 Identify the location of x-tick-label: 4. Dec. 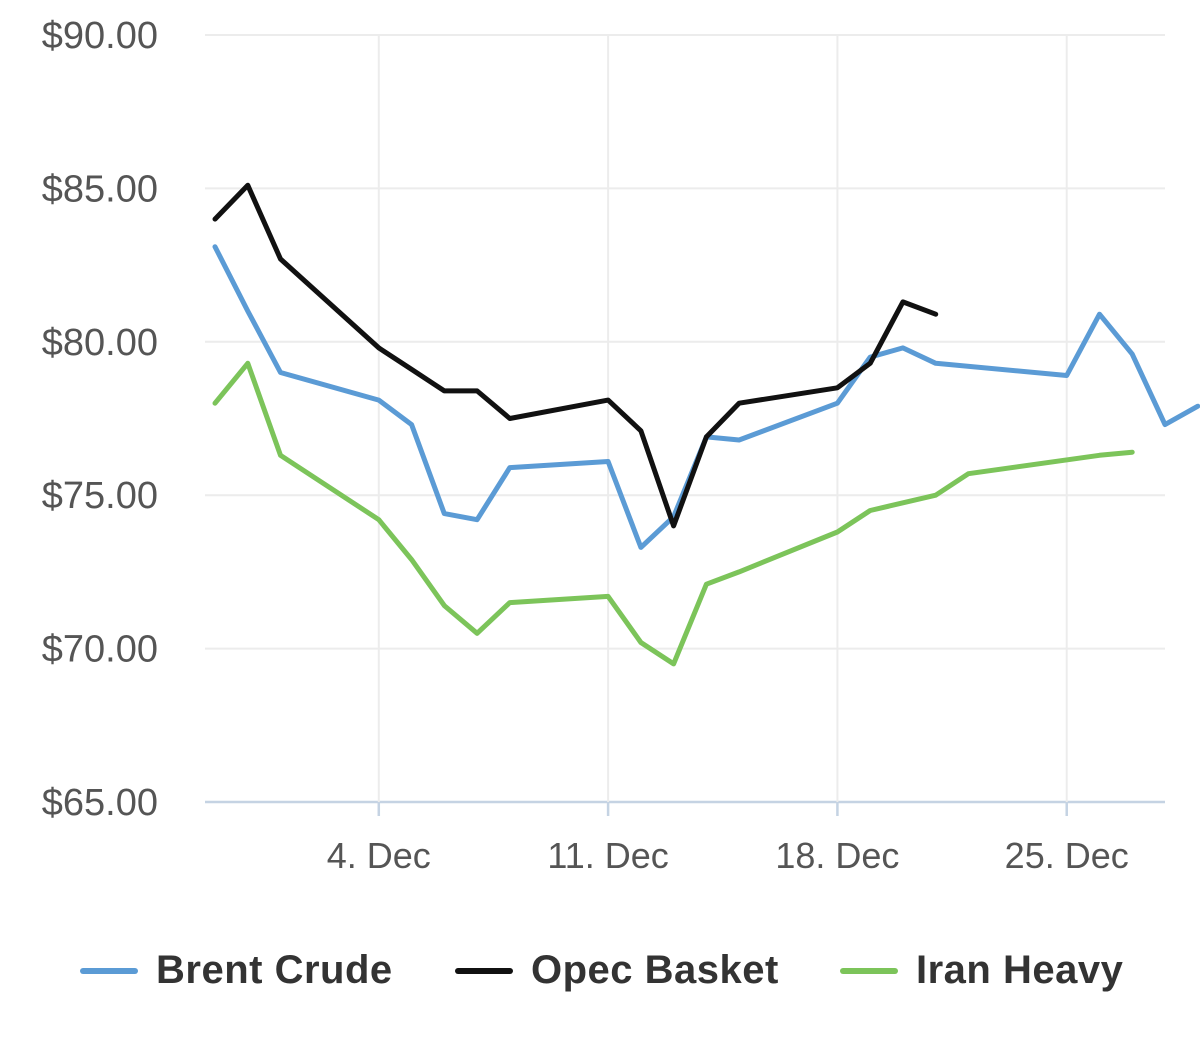
(379, 855).